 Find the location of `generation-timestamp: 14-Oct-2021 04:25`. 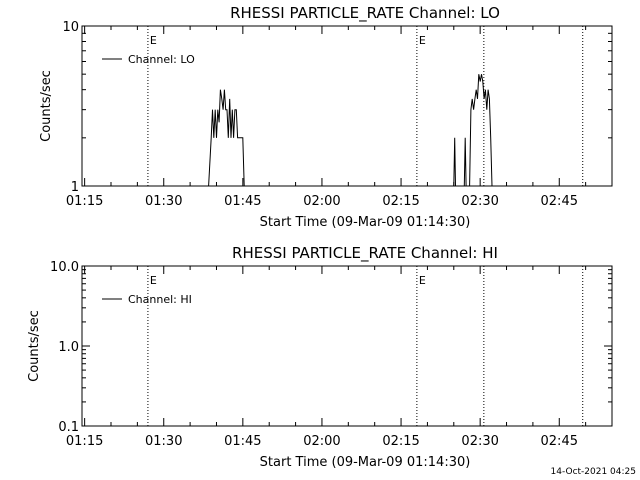

generation-timestamp: 14-Oct-2021 04:25 is located at coordinates (593, 472).